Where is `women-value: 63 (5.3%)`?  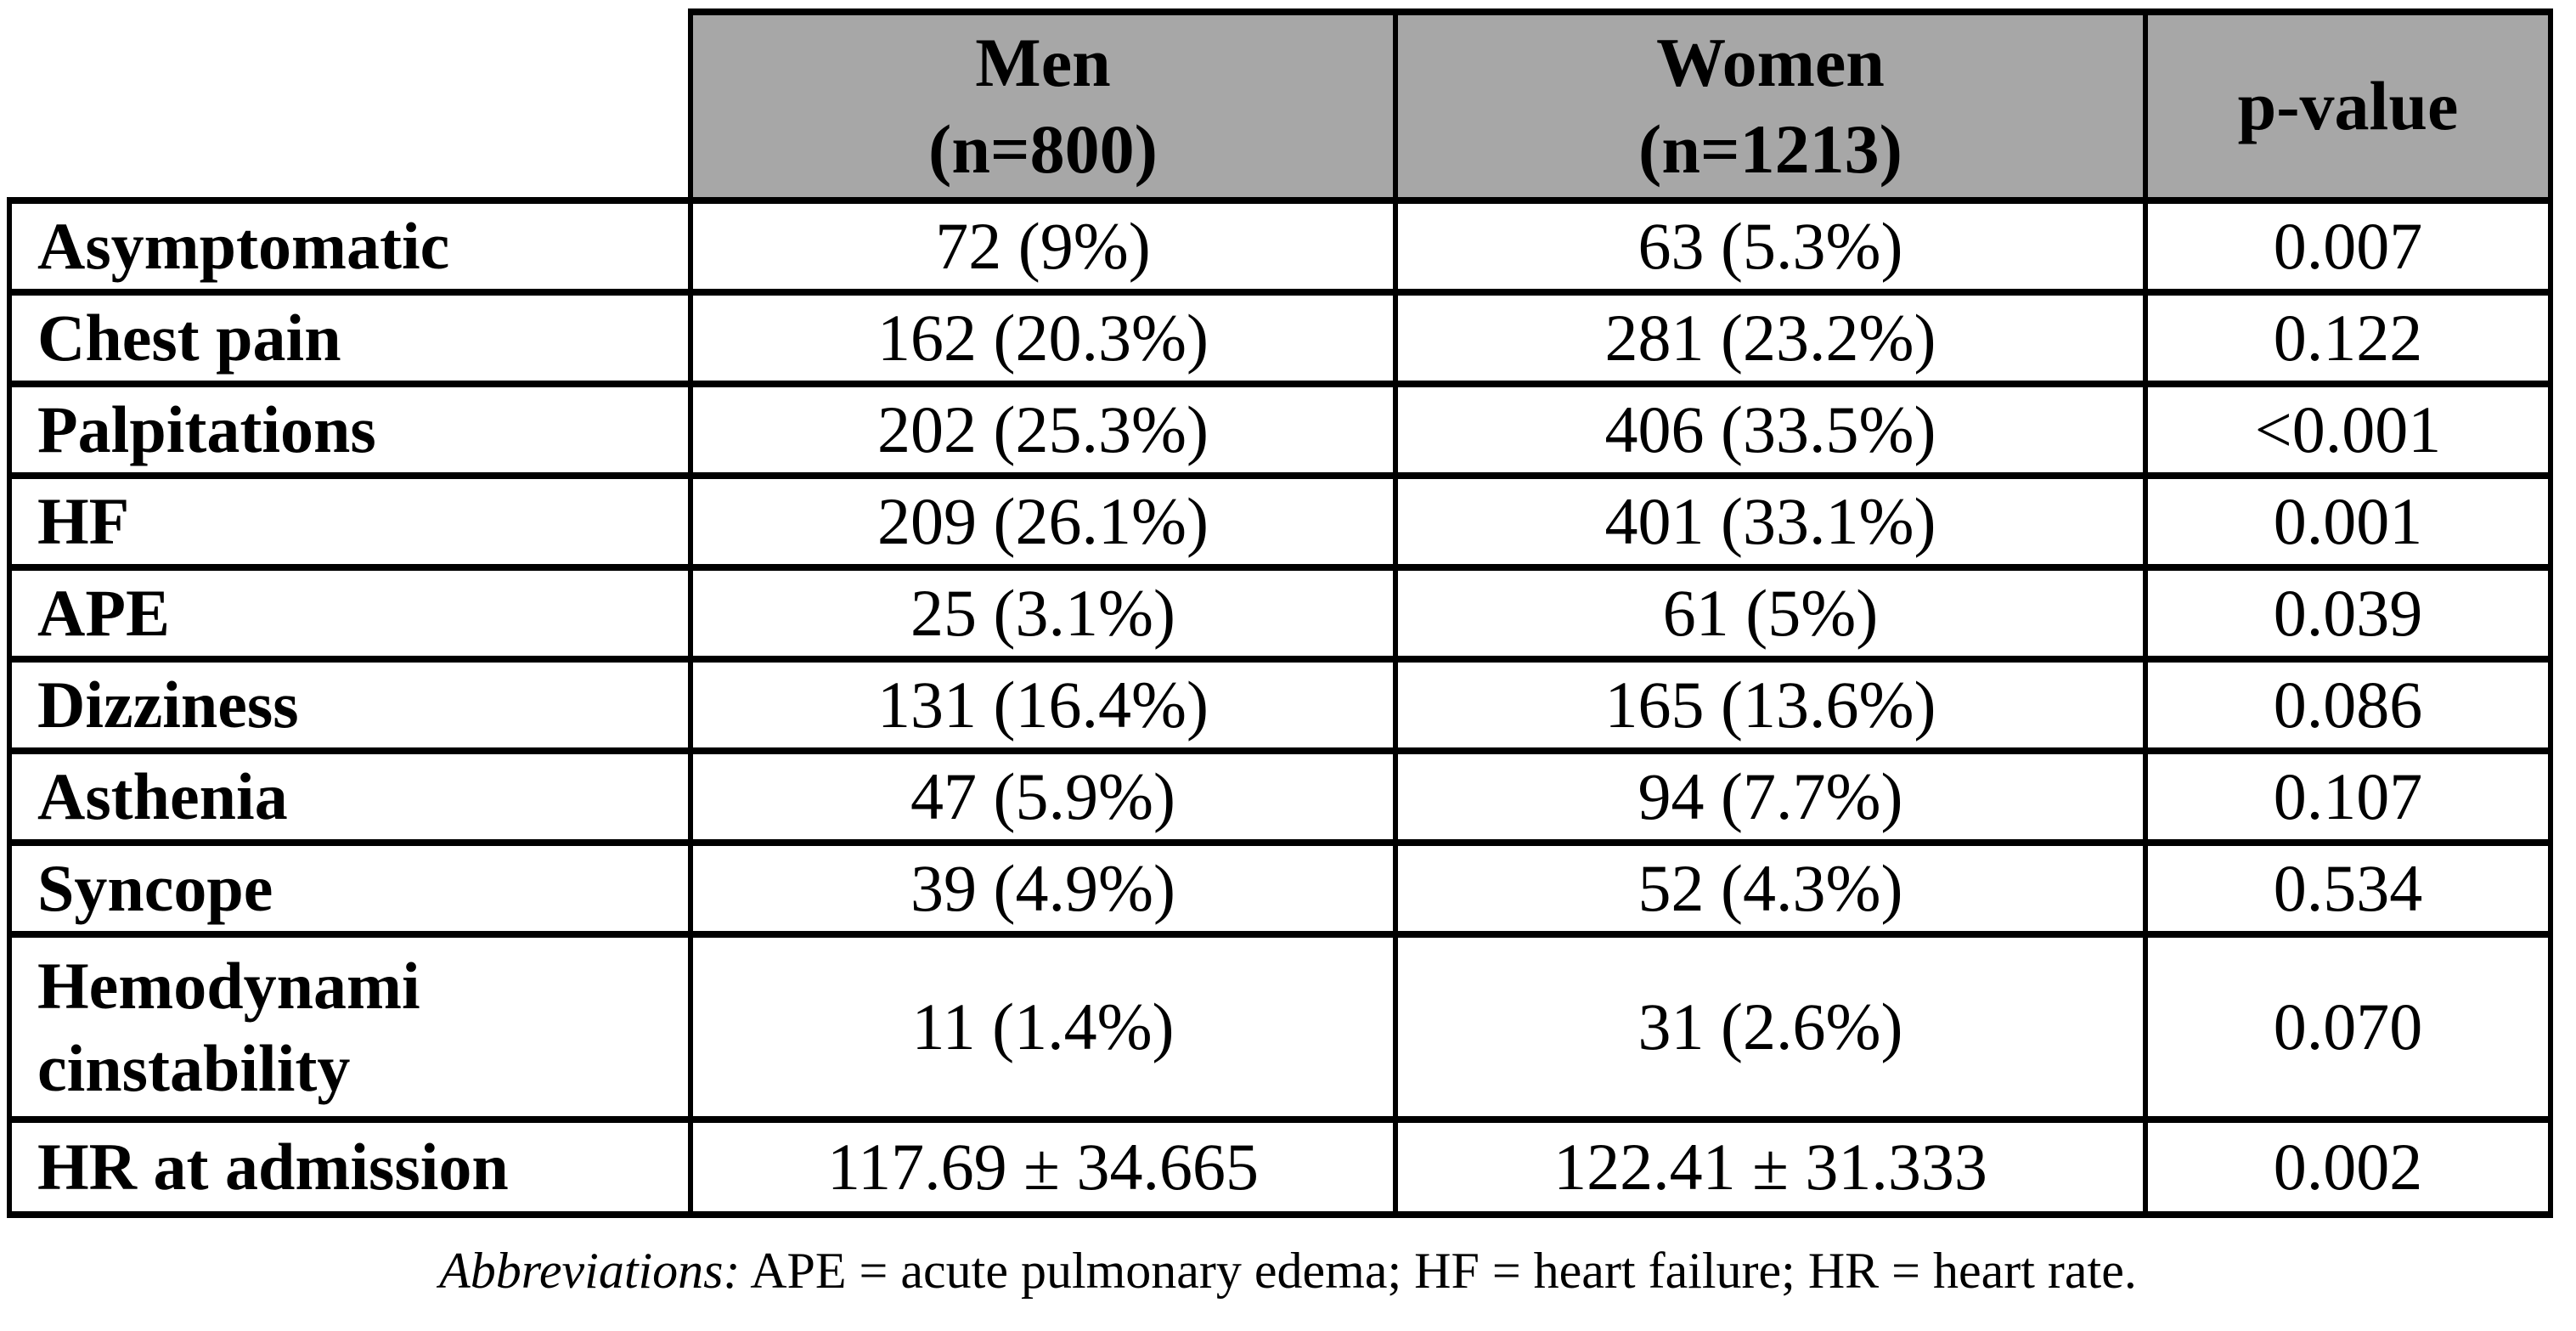 women-value: 63 (5.3%) is located at coordinates (1770, 246).